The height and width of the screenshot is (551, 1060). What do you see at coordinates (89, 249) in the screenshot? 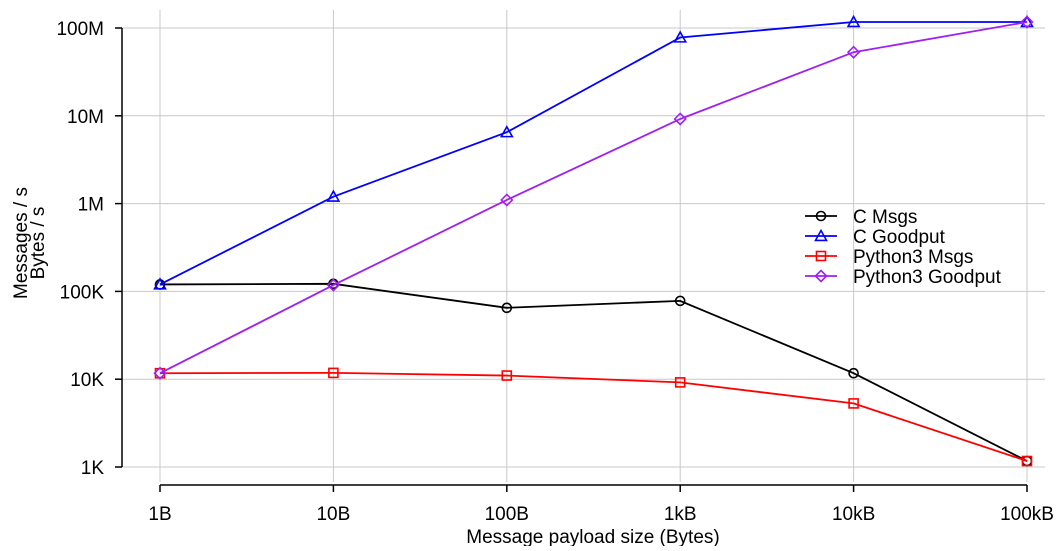
I see `y-axis: 1K 10K 100K 1M 10M 100M` at bounding box center [89, 249].